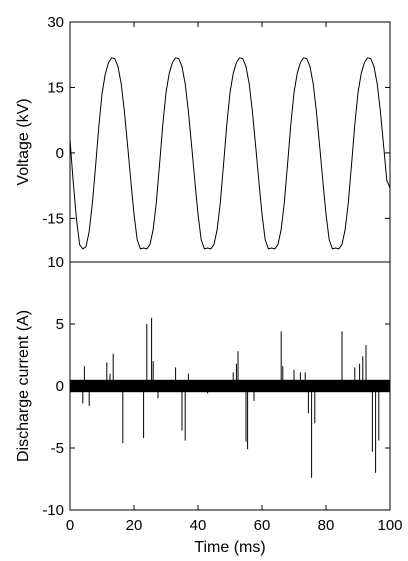 The image size is (408, 561). What do you see at coordinates (229, 547) in the screenshot?
I see `time-x-axis-label: Time (ms)` at bounding box center [229, 547].